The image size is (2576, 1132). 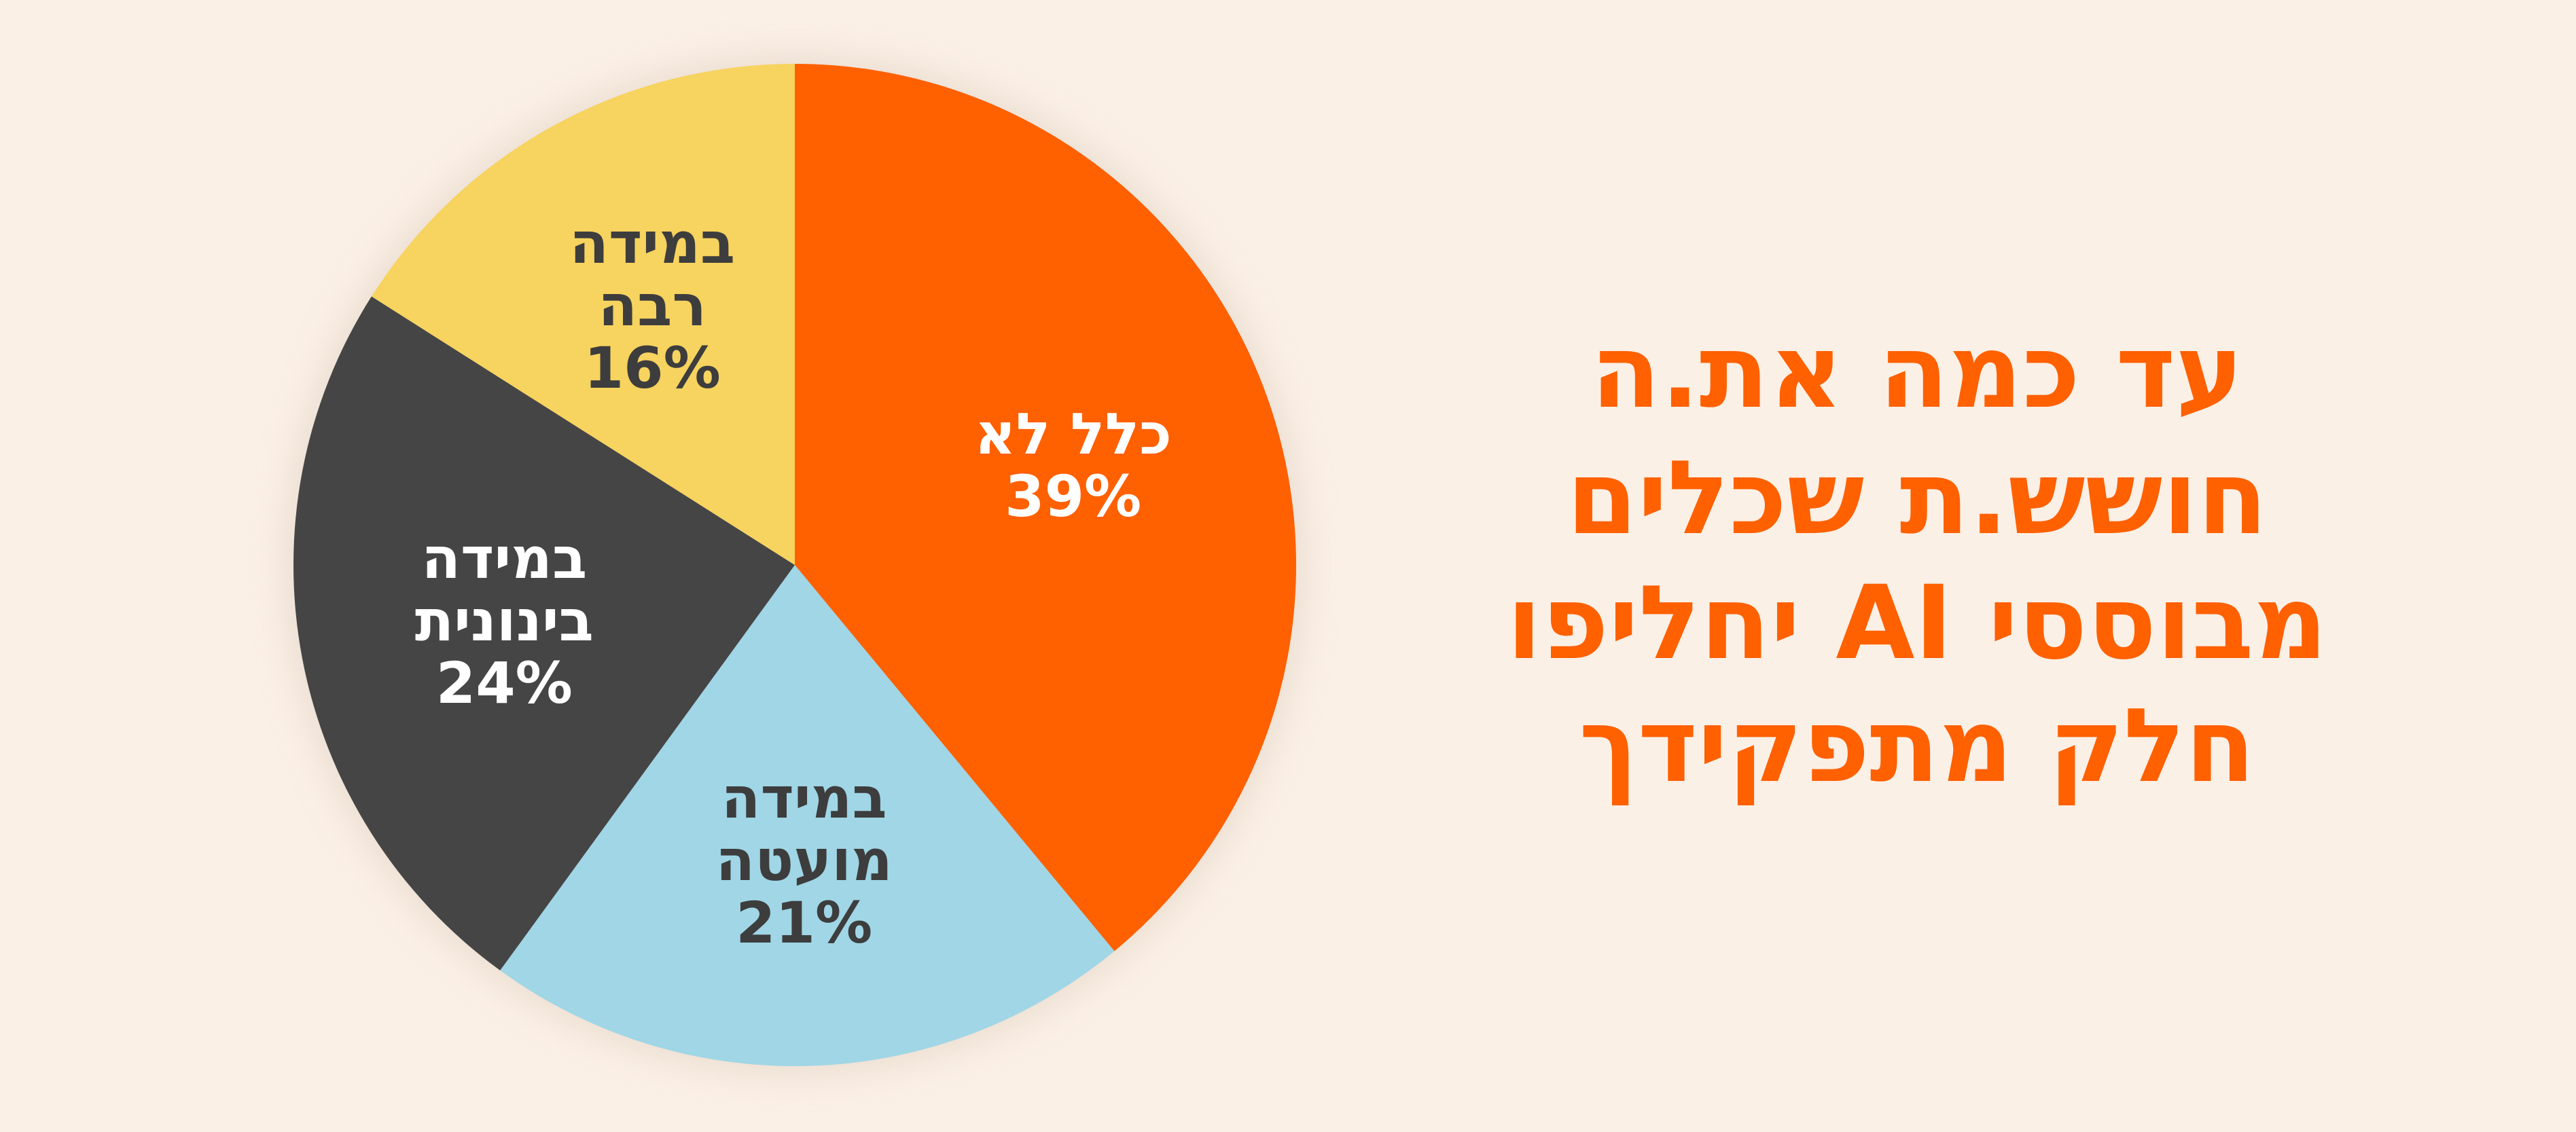 I want to click on slice-value-label: 24%, so click(x=504, y=682).